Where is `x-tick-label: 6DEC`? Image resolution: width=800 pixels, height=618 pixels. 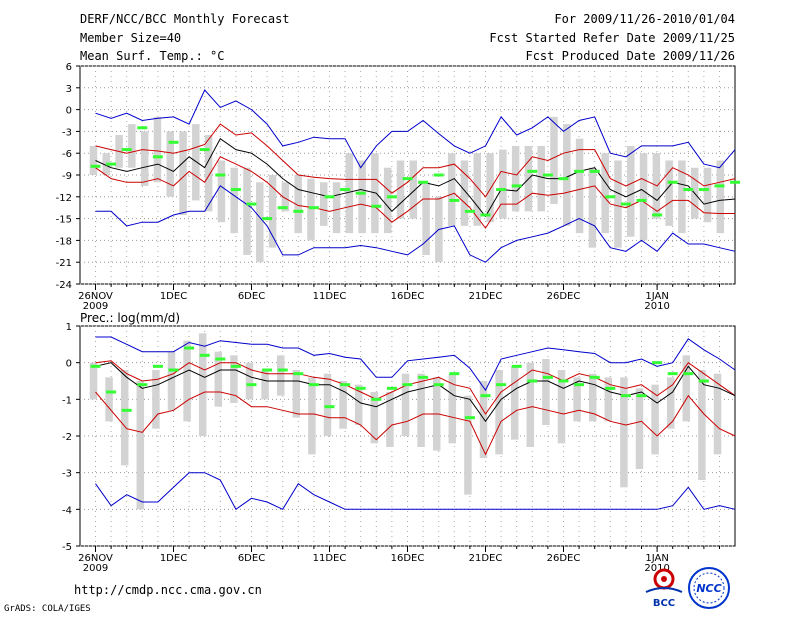 x-tick-label: 6DEC is located at coordinates (251, 558).